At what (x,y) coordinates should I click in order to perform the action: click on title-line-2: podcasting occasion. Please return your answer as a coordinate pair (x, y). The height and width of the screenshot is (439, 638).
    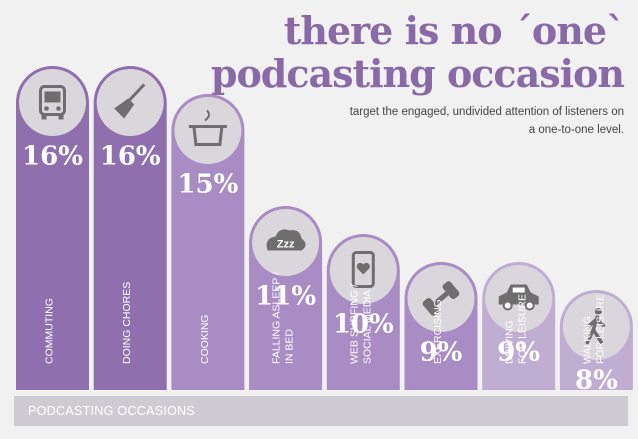
    Looking at the image, I should click on (417, 73).